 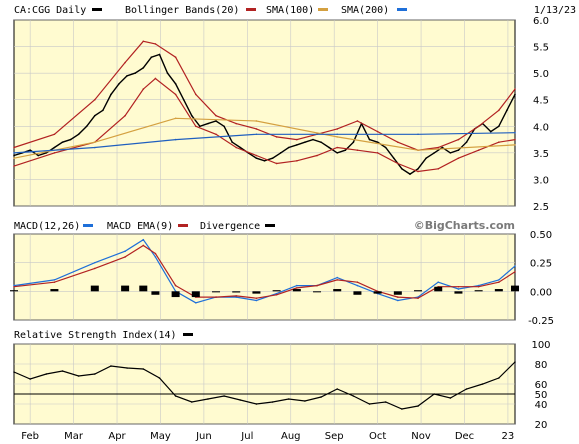 What do you see at coordinates (421, 436) in the screenshot?
I see `x-tick-label: Nov` at bounding box center [421, 436].